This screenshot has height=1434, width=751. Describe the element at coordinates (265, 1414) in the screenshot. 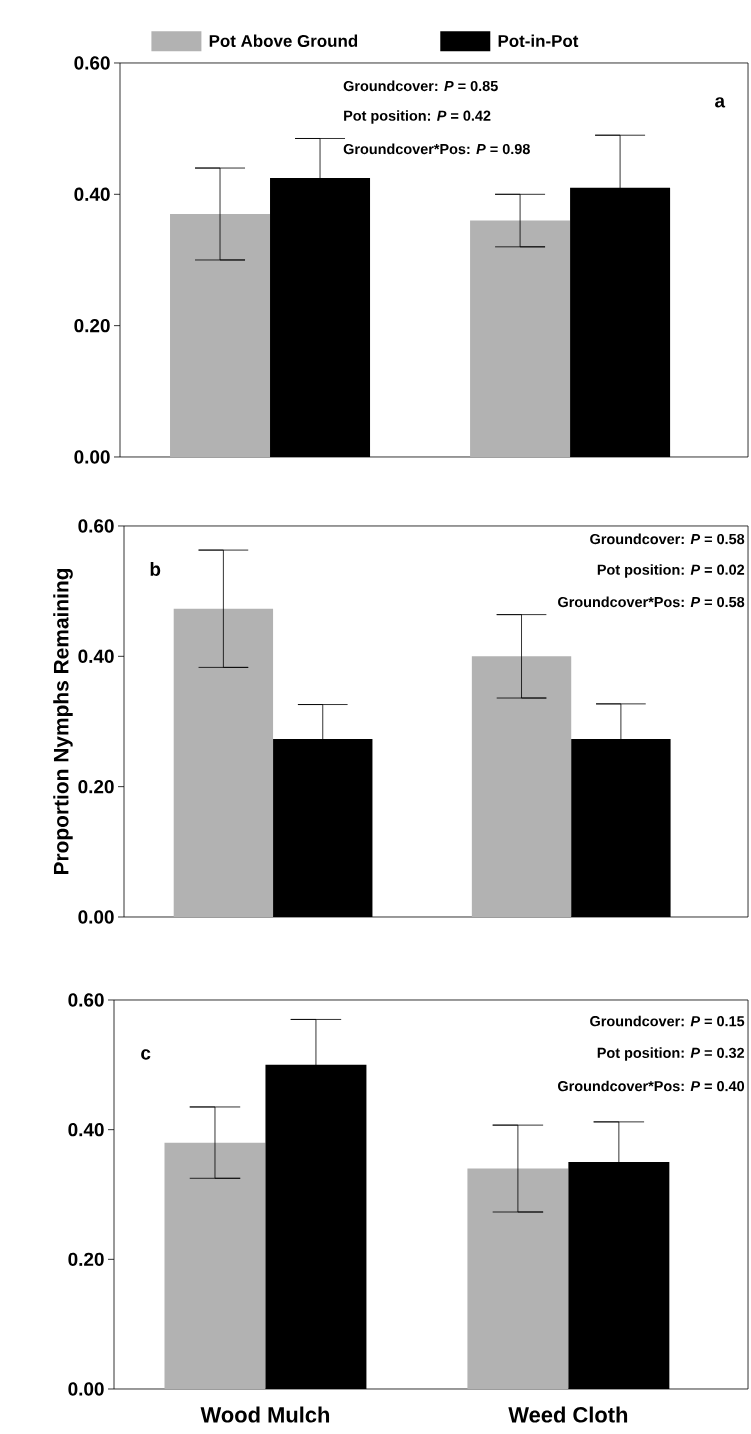

I see `x-tick-label: Wood Mulch` at that location.